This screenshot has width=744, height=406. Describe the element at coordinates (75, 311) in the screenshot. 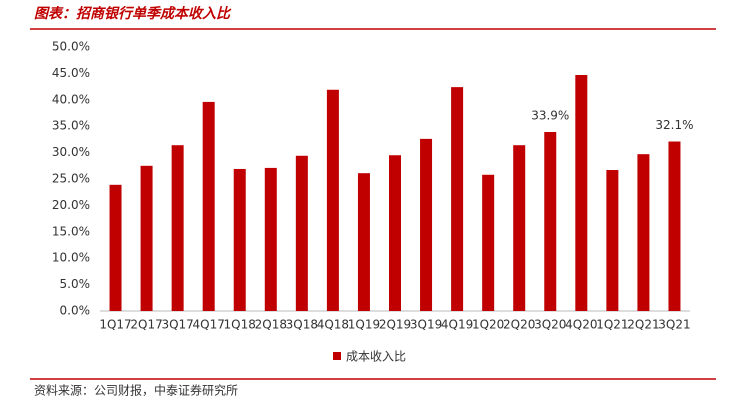

I see `y-tick-label: 0.0%` at that location.